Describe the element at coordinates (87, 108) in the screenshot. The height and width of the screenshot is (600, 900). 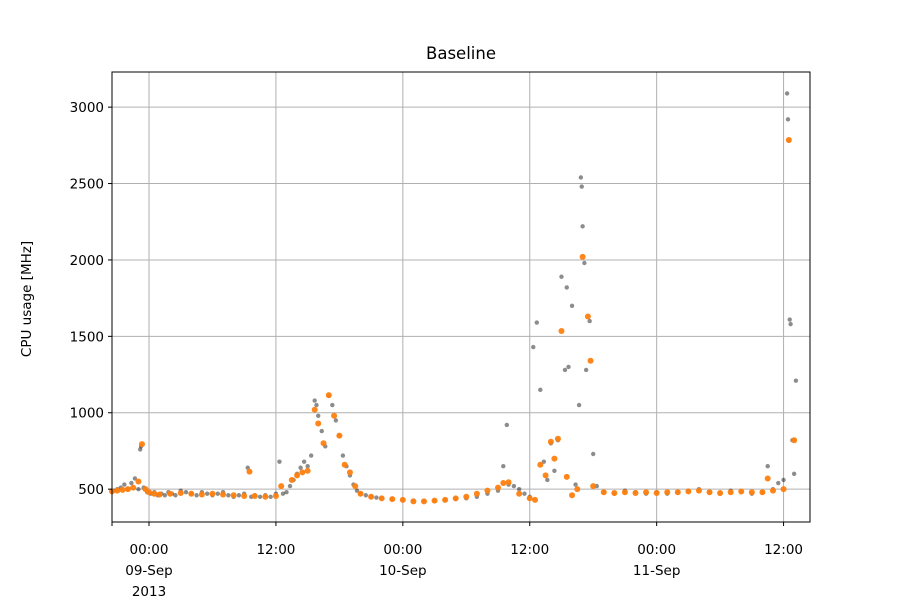
I see `y-tick-label: 3000` at that location.